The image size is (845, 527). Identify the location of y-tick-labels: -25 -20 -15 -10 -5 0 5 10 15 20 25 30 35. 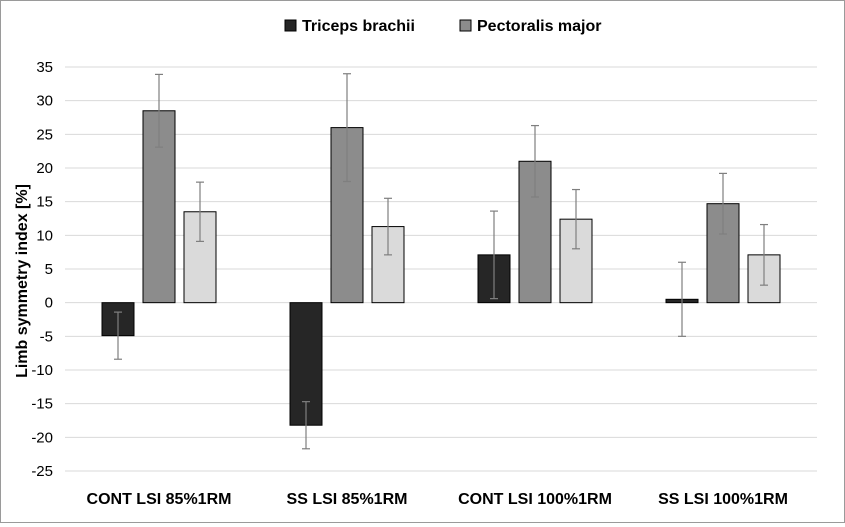
(42, 269).